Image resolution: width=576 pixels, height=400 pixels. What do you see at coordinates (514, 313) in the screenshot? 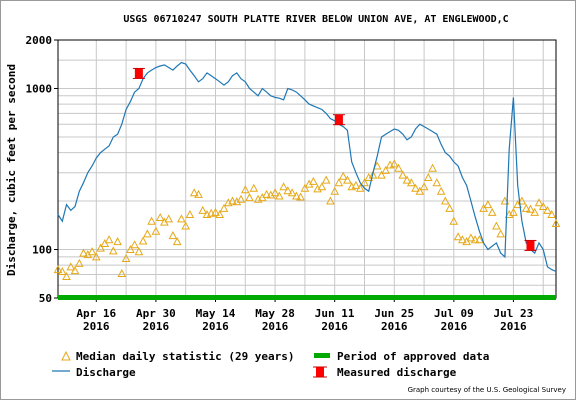
I see `x-tick-label: Jul 23` at bounding box center [514, 313].